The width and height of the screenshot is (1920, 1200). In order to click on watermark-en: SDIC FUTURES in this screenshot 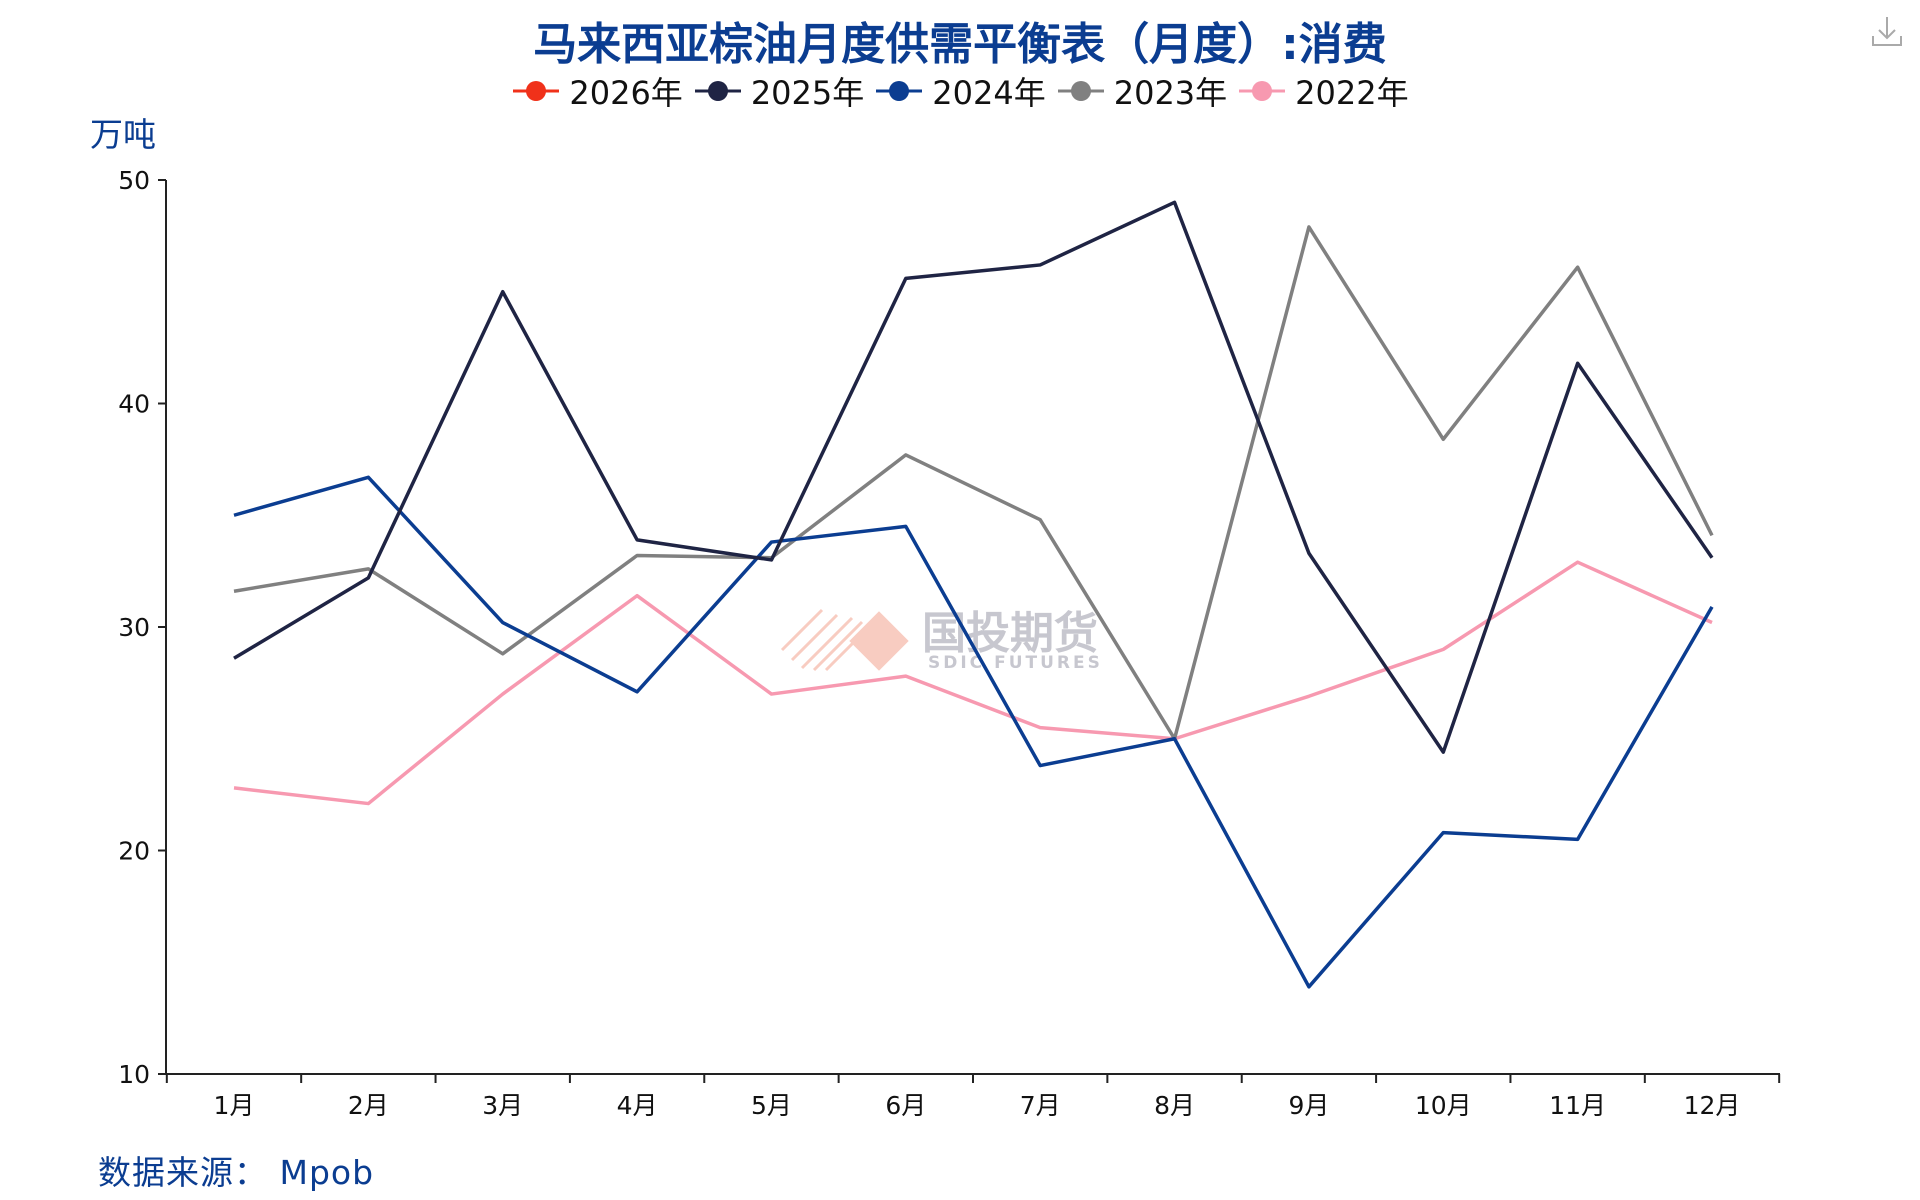, I will do `click(1015, 663)`.